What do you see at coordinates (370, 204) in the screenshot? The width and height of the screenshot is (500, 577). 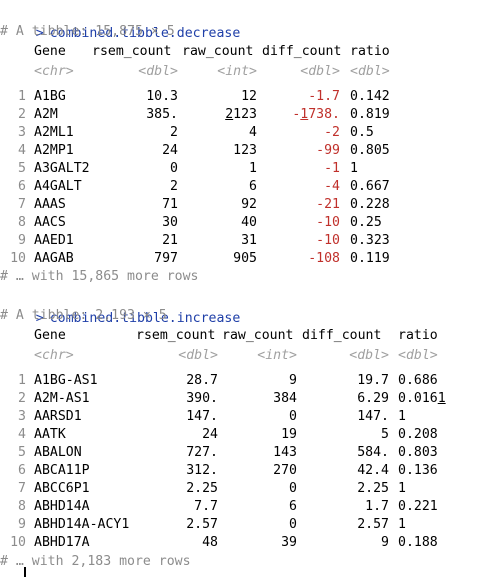 I see `cell-ratio: 0.228` at bounding box center [370, 204].